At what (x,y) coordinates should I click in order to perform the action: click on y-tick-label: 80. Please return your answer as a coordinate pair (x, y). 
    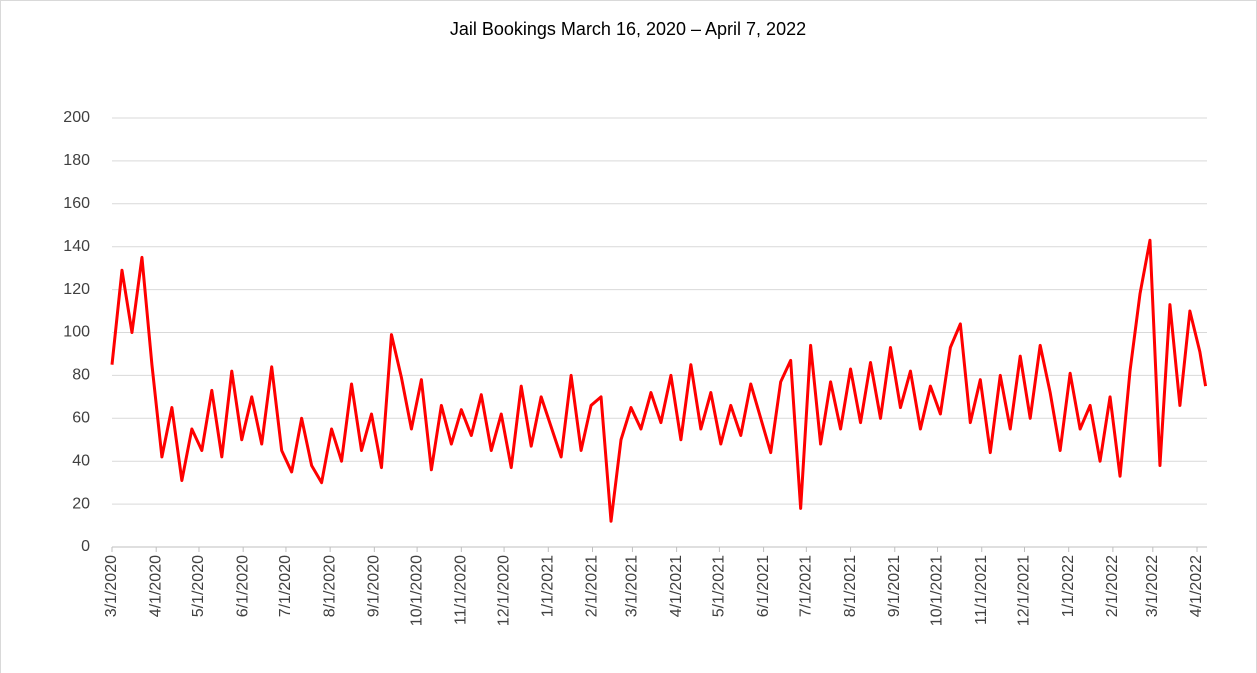
    Looking at the image, I should click on (81, 375).